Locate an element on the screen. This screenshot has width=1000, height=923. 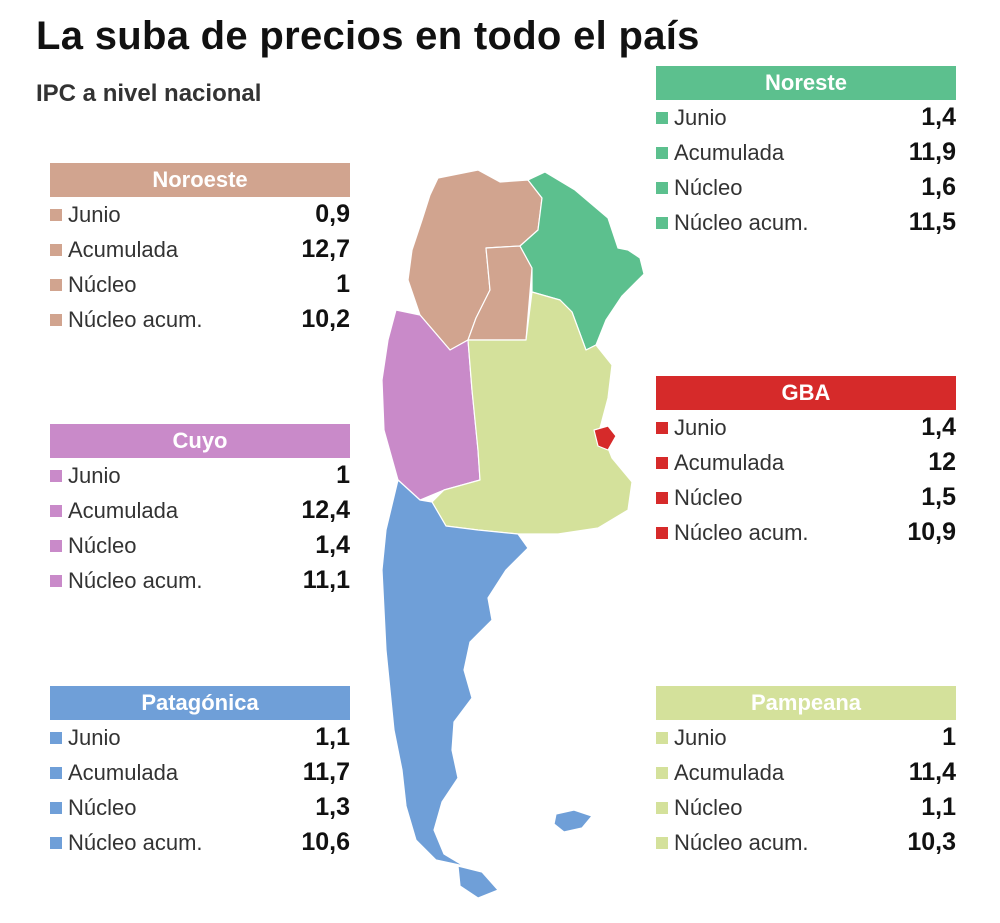
stat-row: Junio 1,4 is located at coordinates (806, 117).